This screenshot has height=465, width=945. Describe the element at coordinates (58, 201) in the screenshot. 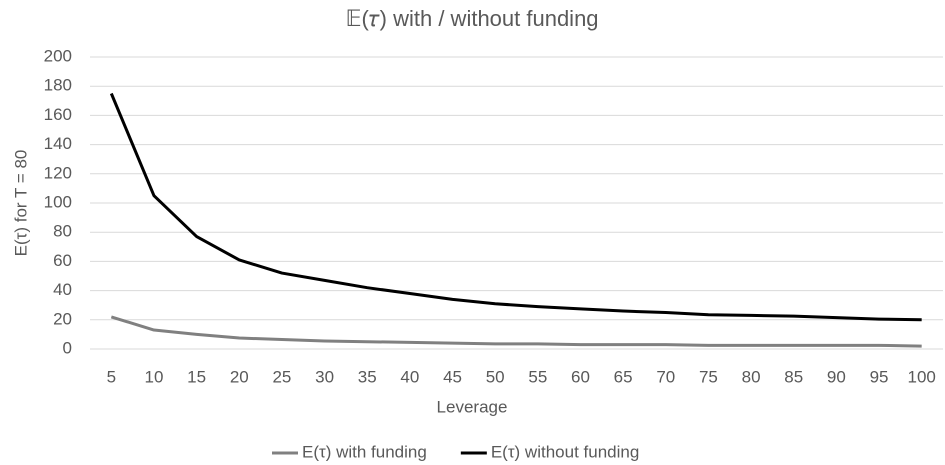

I see `y-tick-label: 100` at that location.